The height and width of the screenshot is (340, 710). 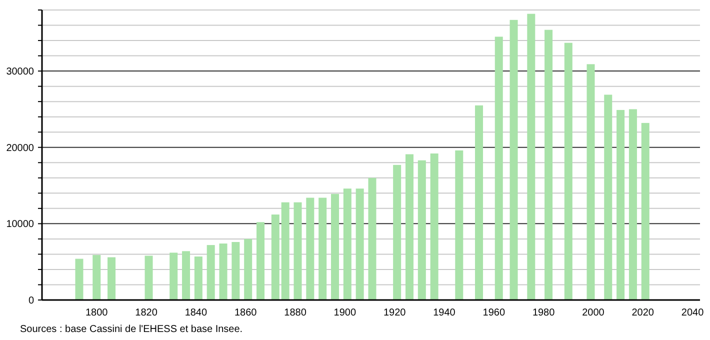 I want to click on x-tick-label: 1920, so click(x=394, y=313).